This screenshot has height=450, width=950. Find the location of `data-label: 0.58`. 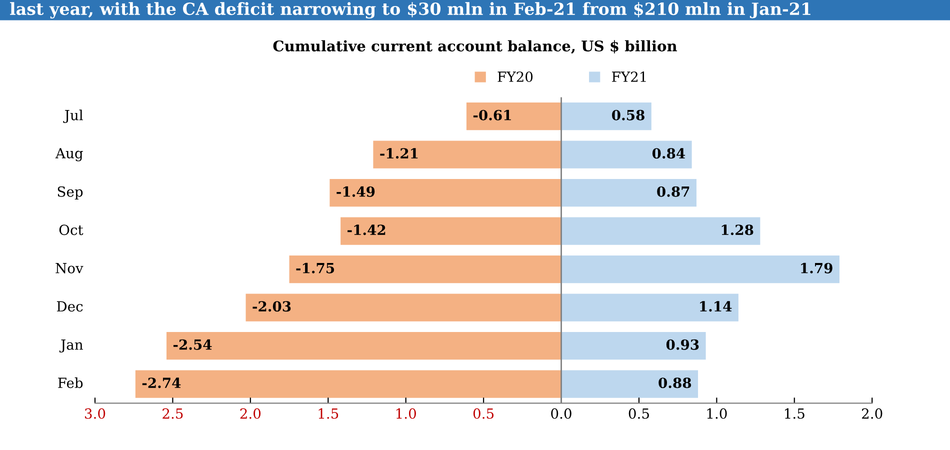

data-label: 0.58 is located at coordinates (628, 115).